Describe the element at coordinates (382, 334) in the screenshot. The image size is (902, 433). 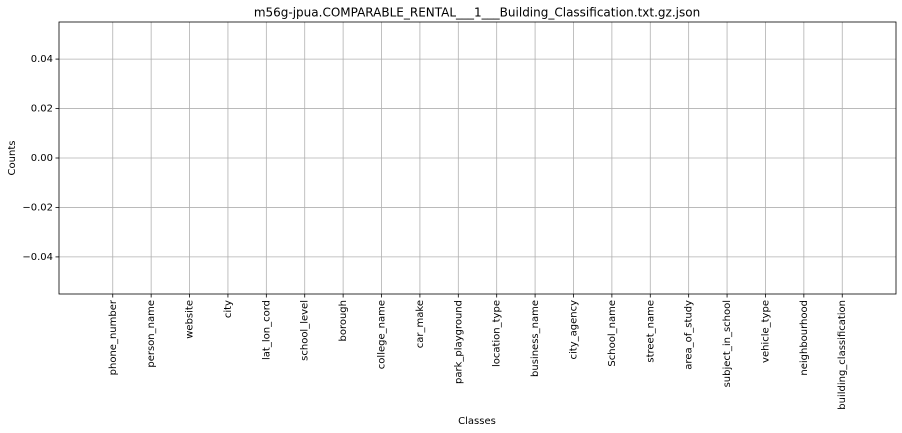
I see `x-tick-label: college_name` at that location.